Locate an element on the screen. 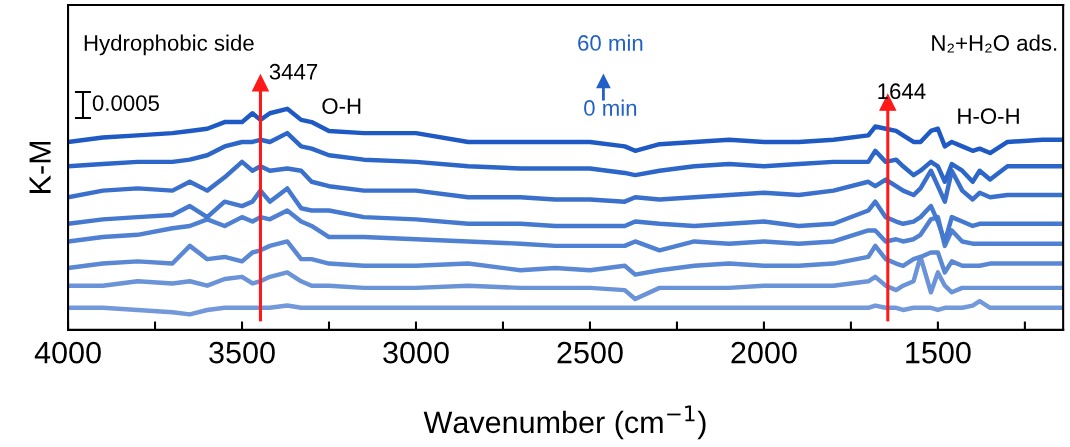 The width and height of the screenshot is (1070, 447). x-tick-label: 1500 is located at coordinates (938, 352).